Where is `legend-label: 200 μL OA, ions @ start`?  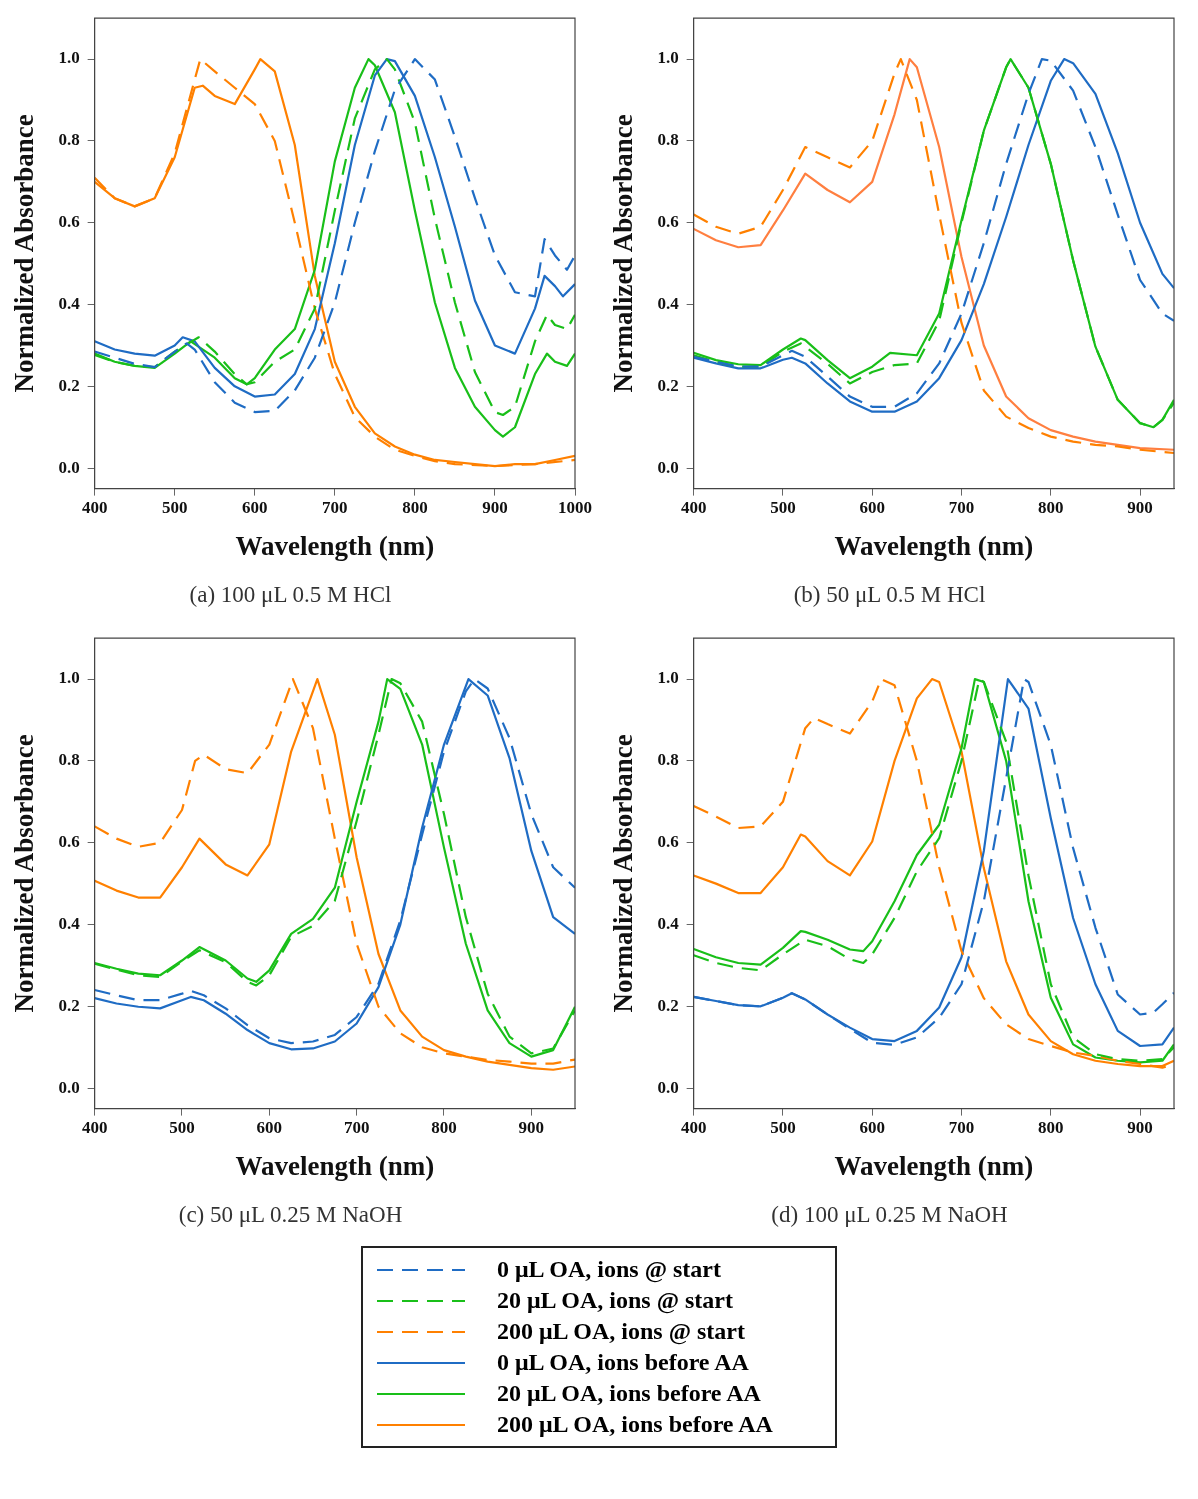
legend-label: 200 μL OA, ions @ start is located at coordinates (621, 1331).